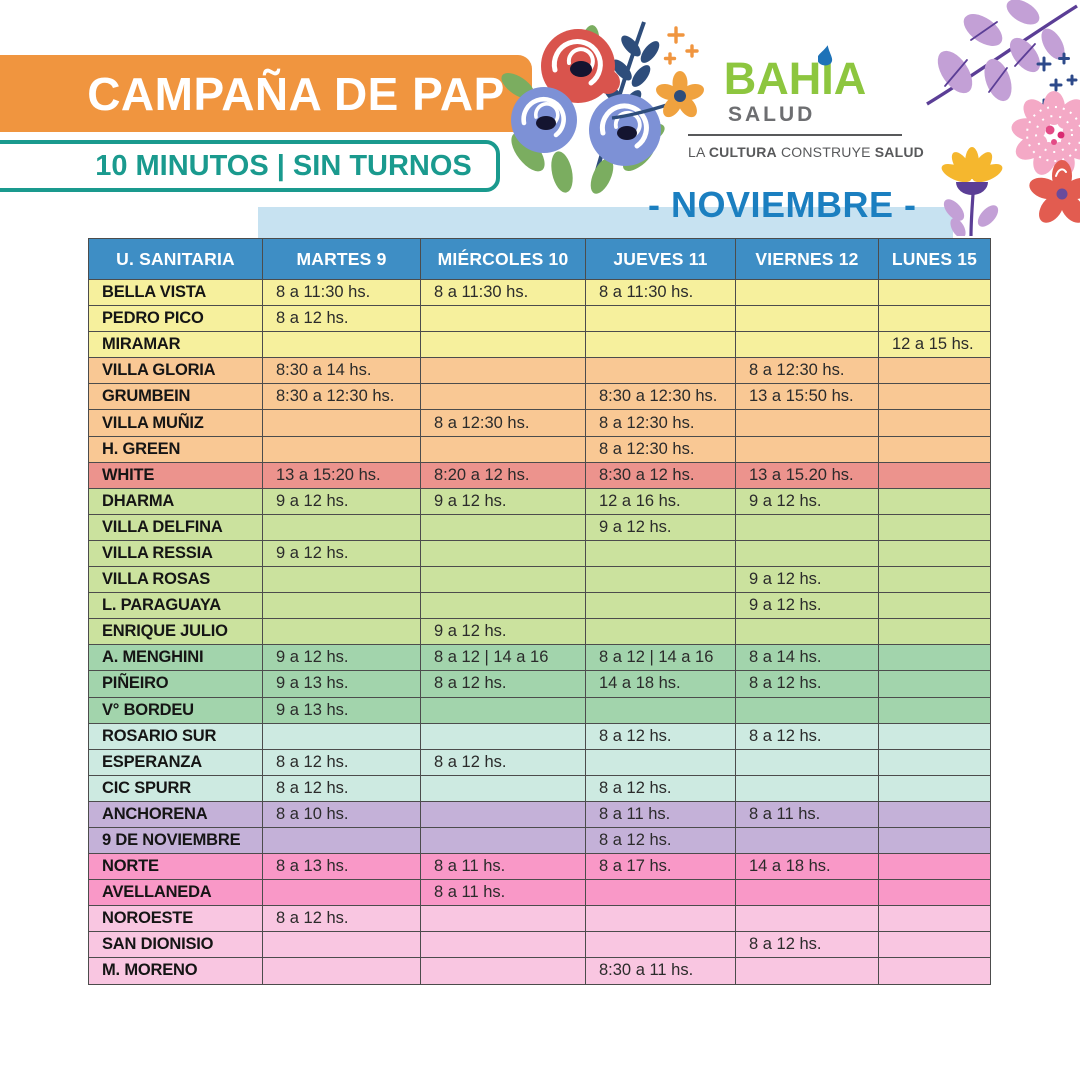 This screenshot has height=1080, width=1080. What do you see at coordinates (795, 78) in the screenshot?
I see `logo-brand-word: BAHIA` at bounding box center [795, 78].